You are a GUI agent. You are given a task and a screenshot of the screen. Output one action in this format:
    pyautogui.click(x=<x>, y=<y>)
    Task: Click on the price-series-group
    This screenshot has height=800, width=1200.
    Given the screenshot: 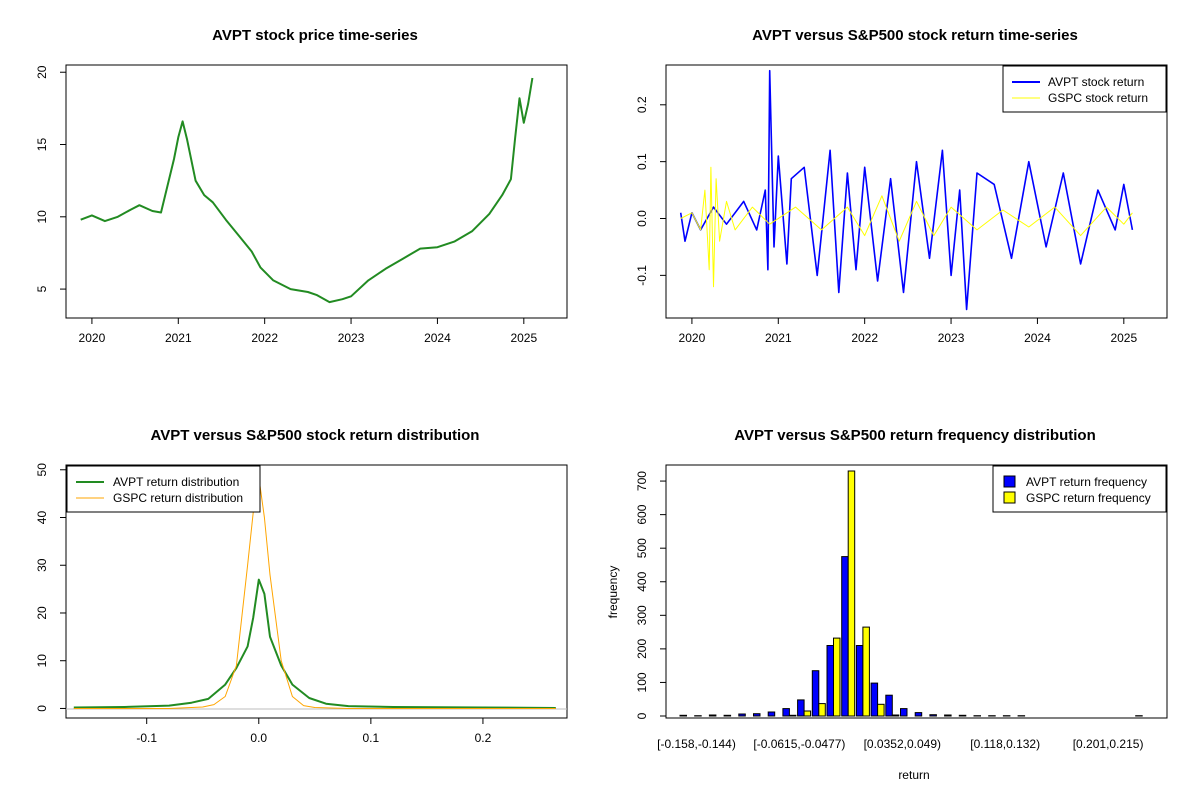 What is the action you would take?
    pyautogui.click(x=307, y=190)
    